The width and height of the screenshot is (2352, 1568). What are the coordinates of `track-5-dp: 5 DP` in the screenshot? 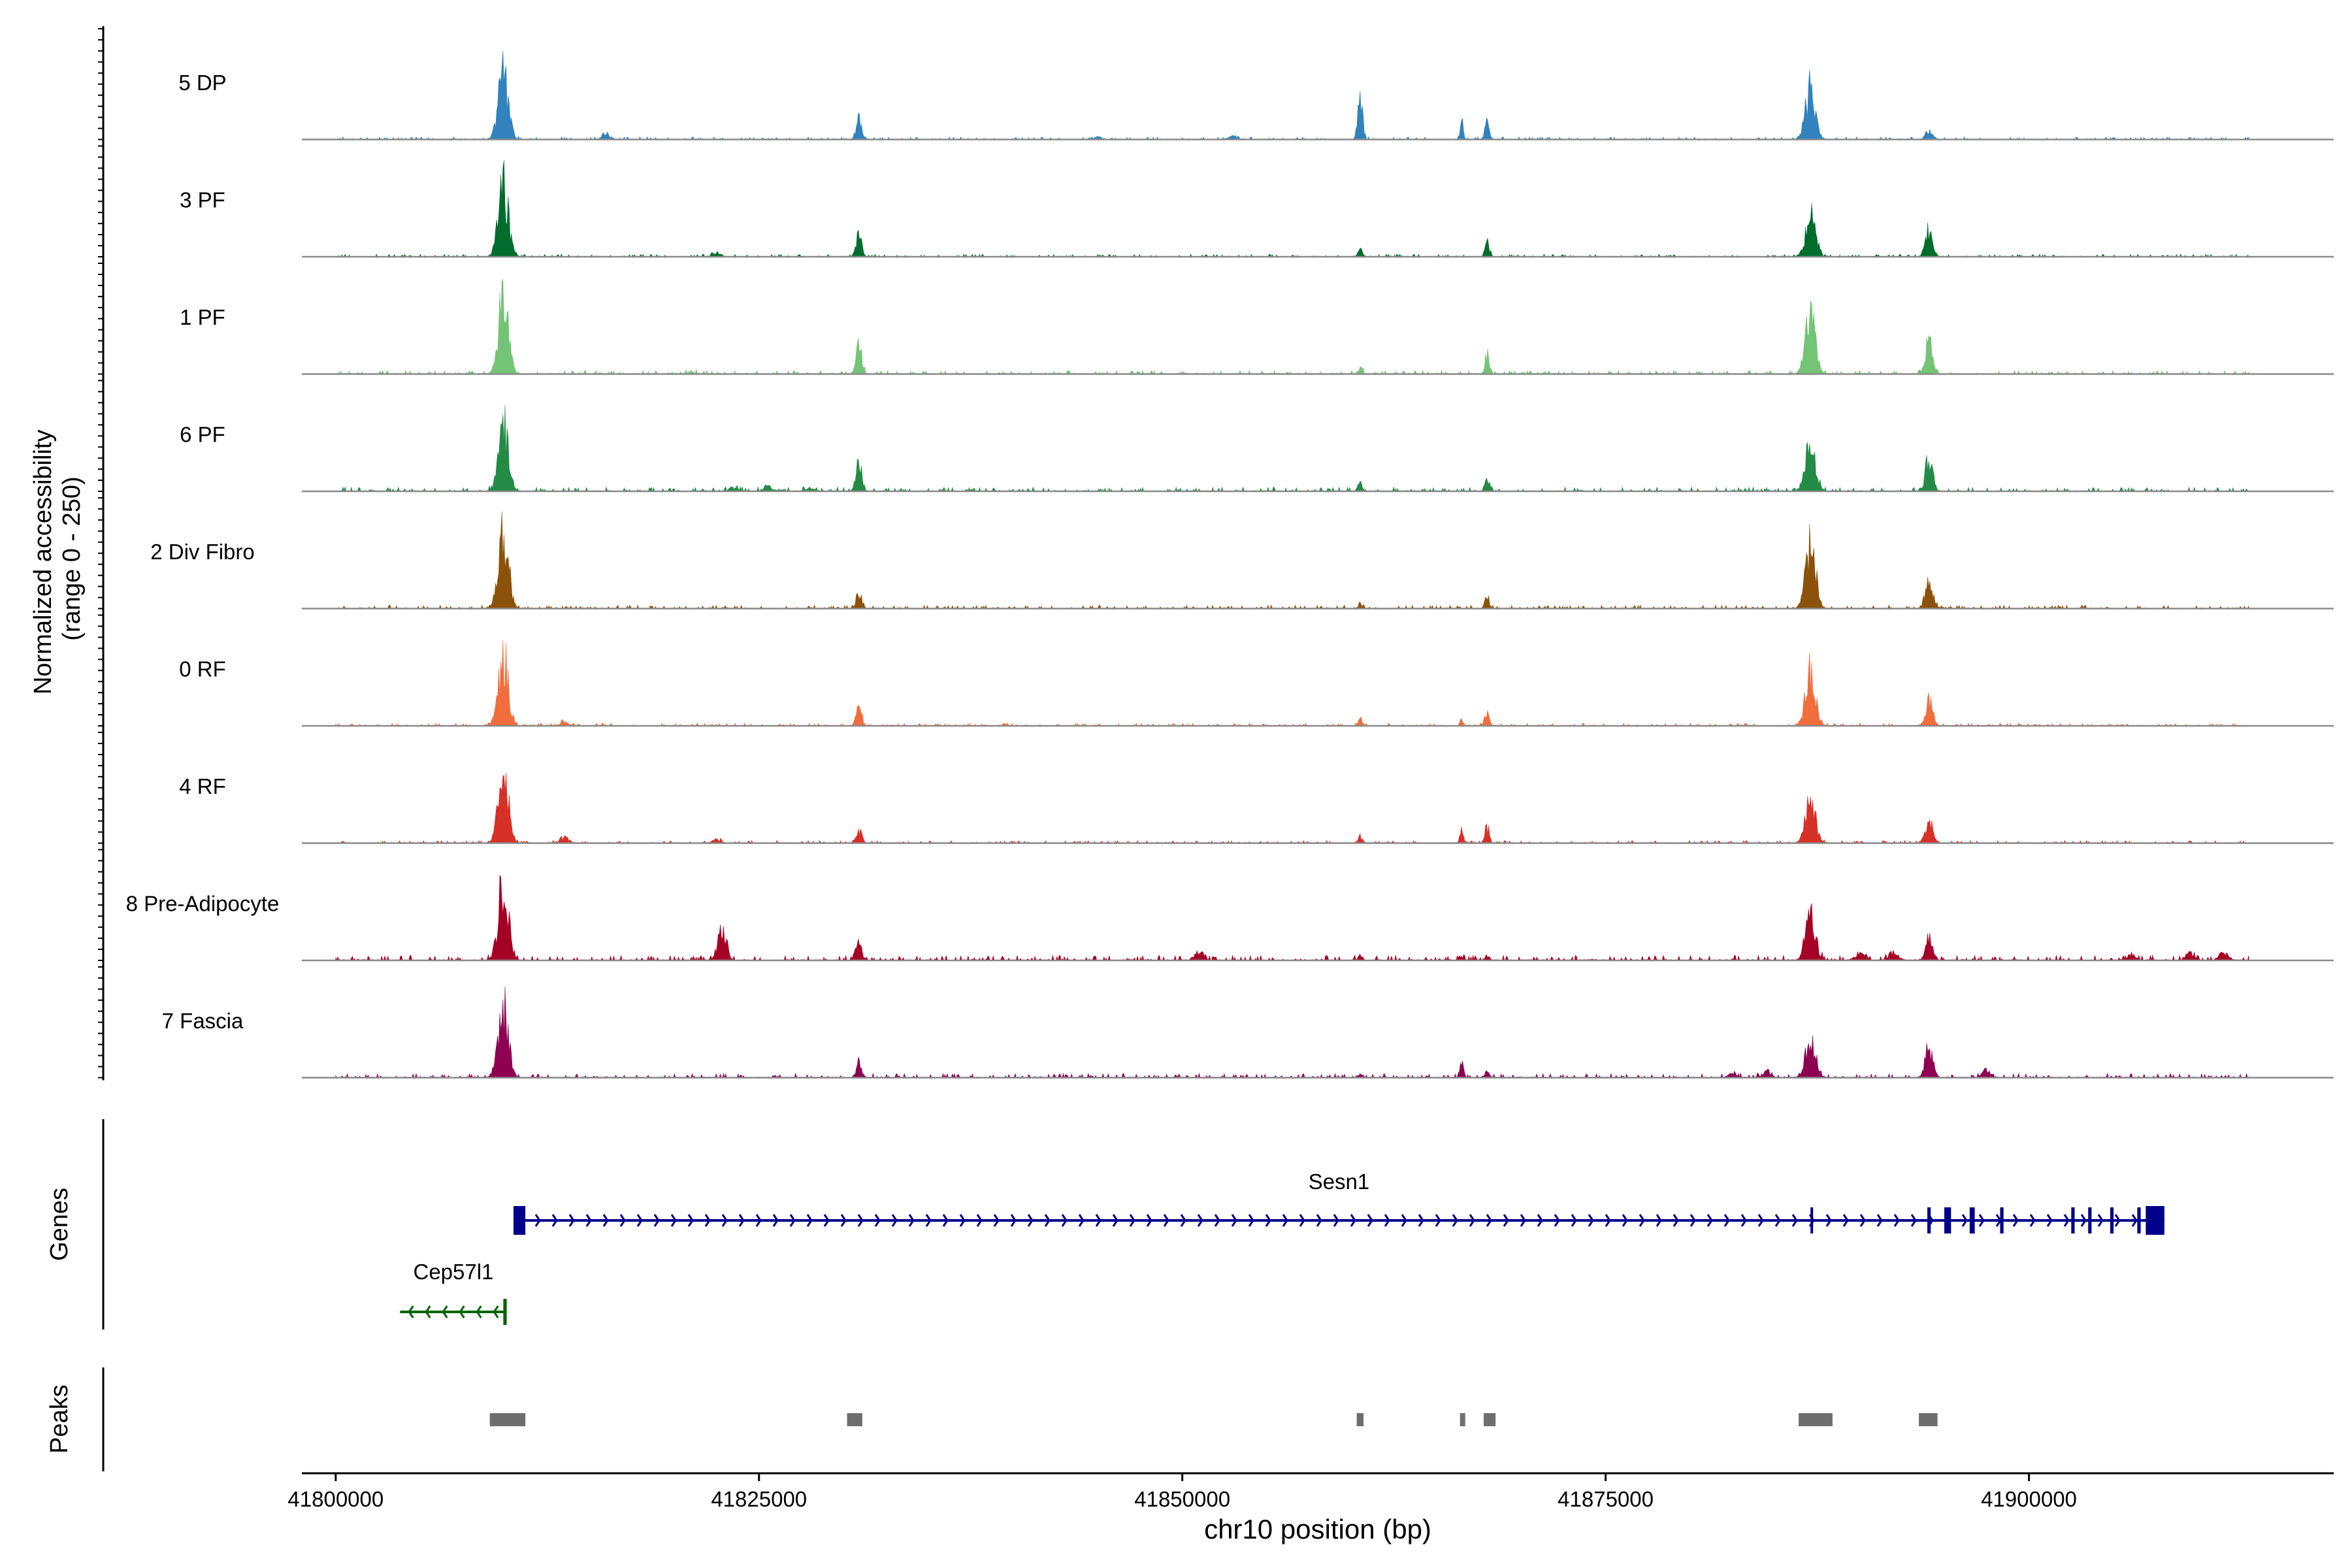 It's located at (1256, 95).